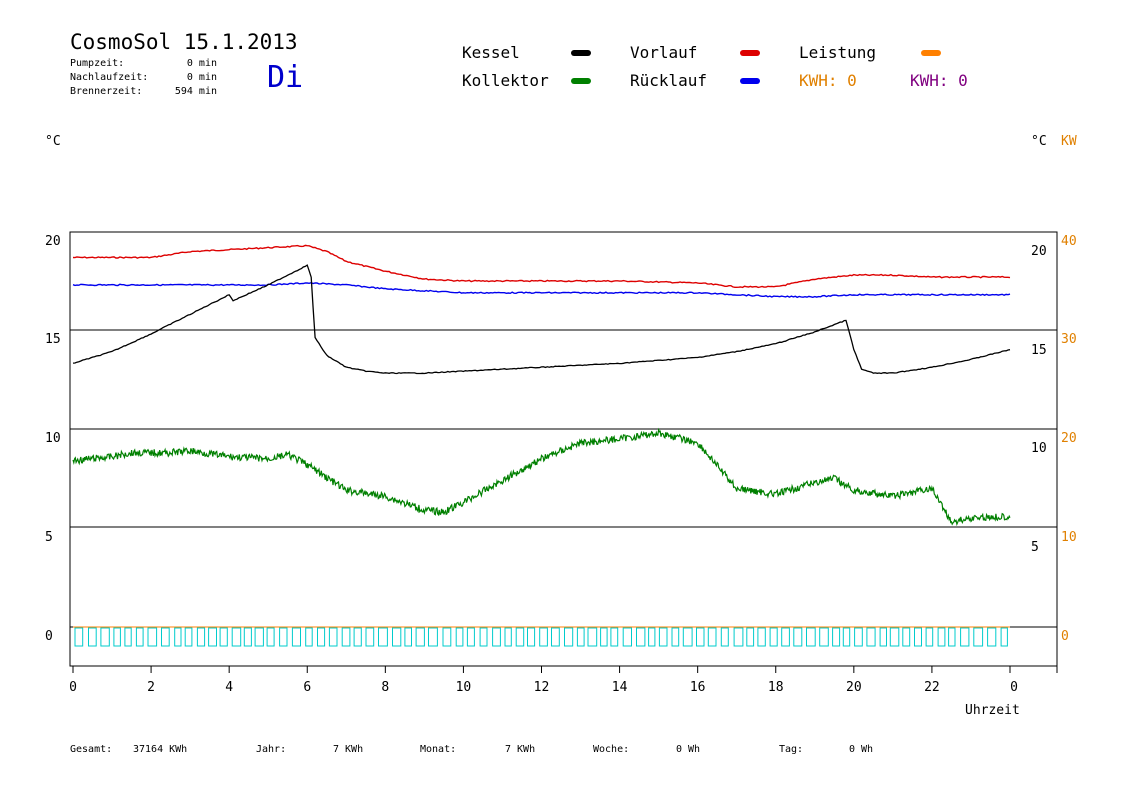  What do you see at coordinates (669, 80) in the screenshot?
I see `legend-ruecklauf-label: Rücklauf` at bounding box center [669, 80].